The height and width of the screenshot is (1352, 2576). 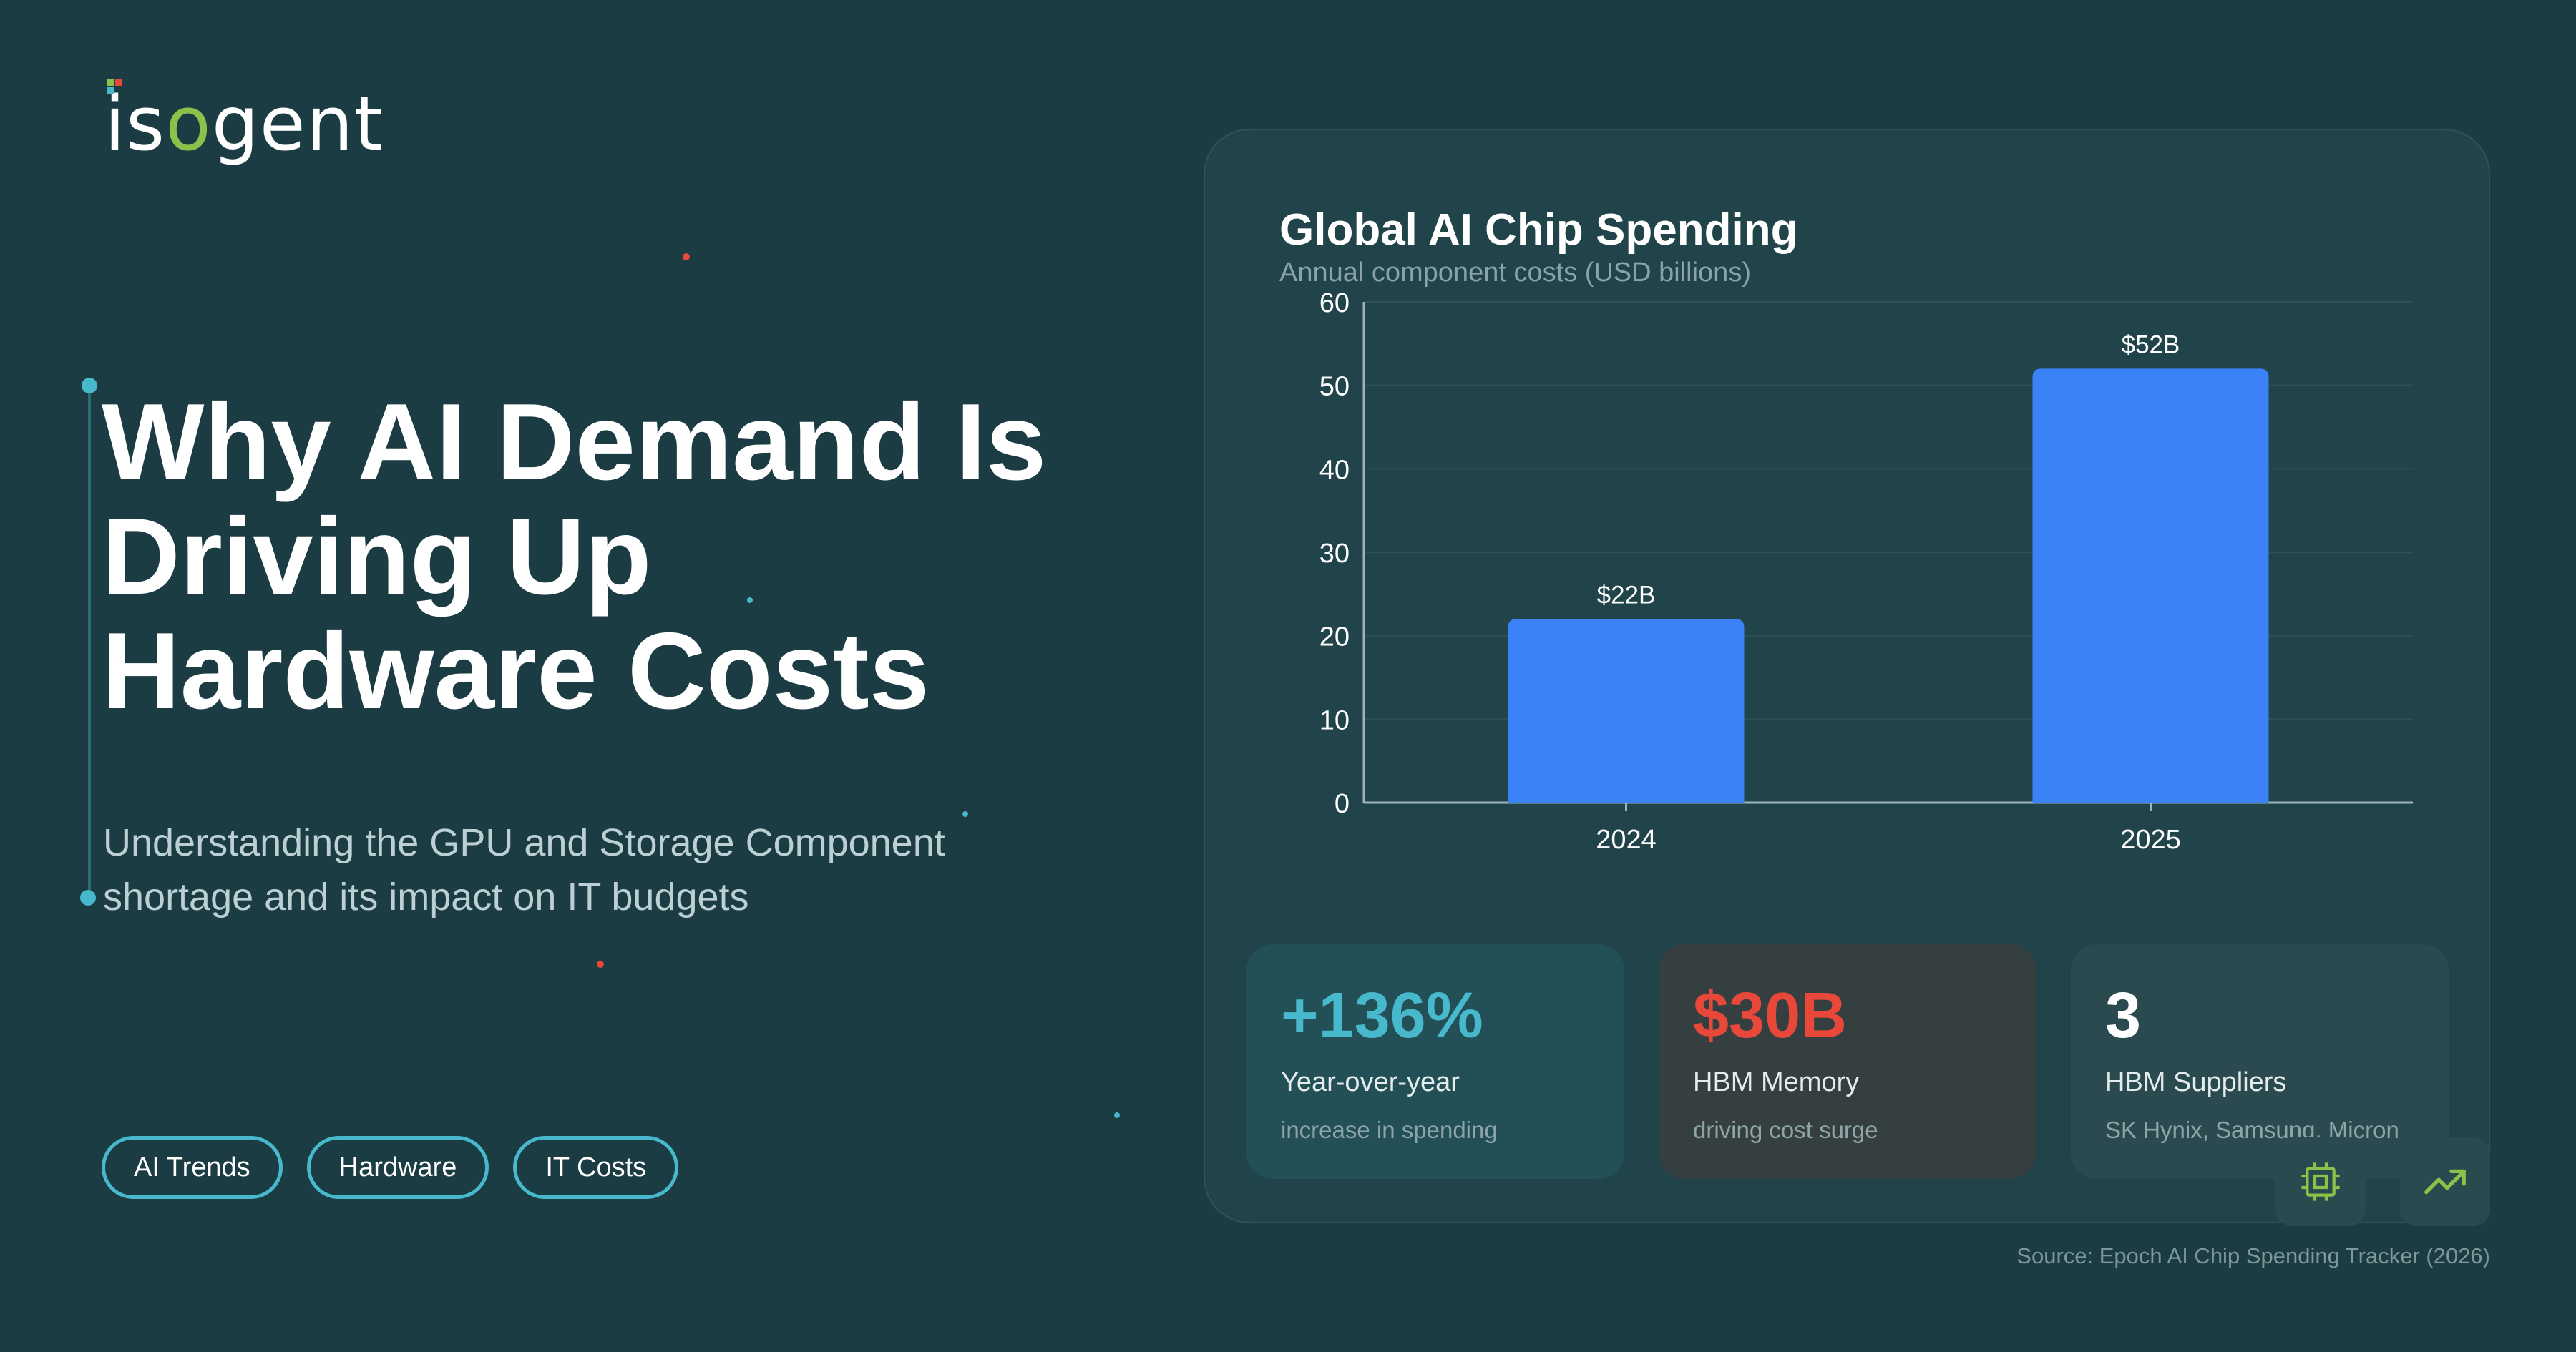 I want to click on chart-title: Global AI Chip Spending, so click(x=1538, y=230).